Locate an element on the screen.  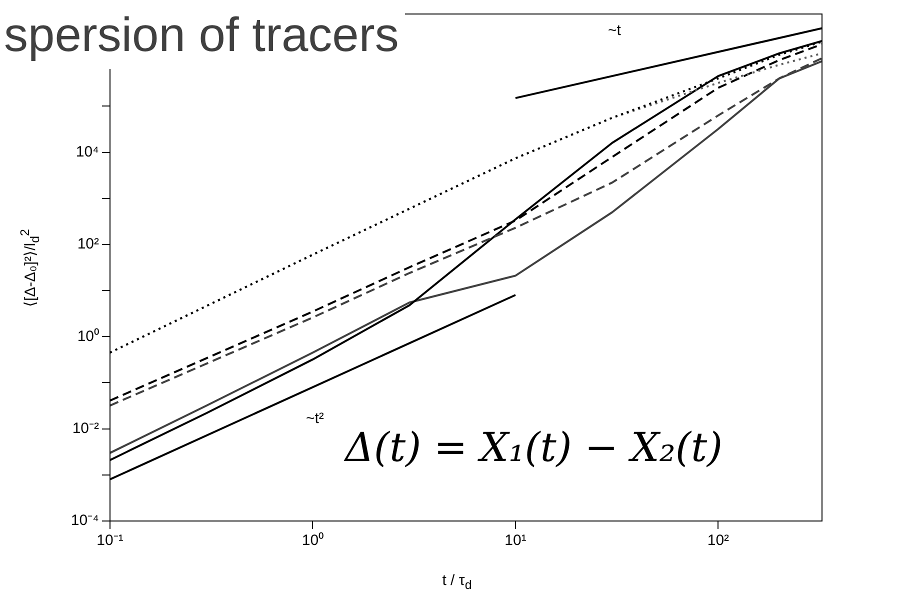
y-tick-label: 10⁴ is located at coordinates (87, 151).